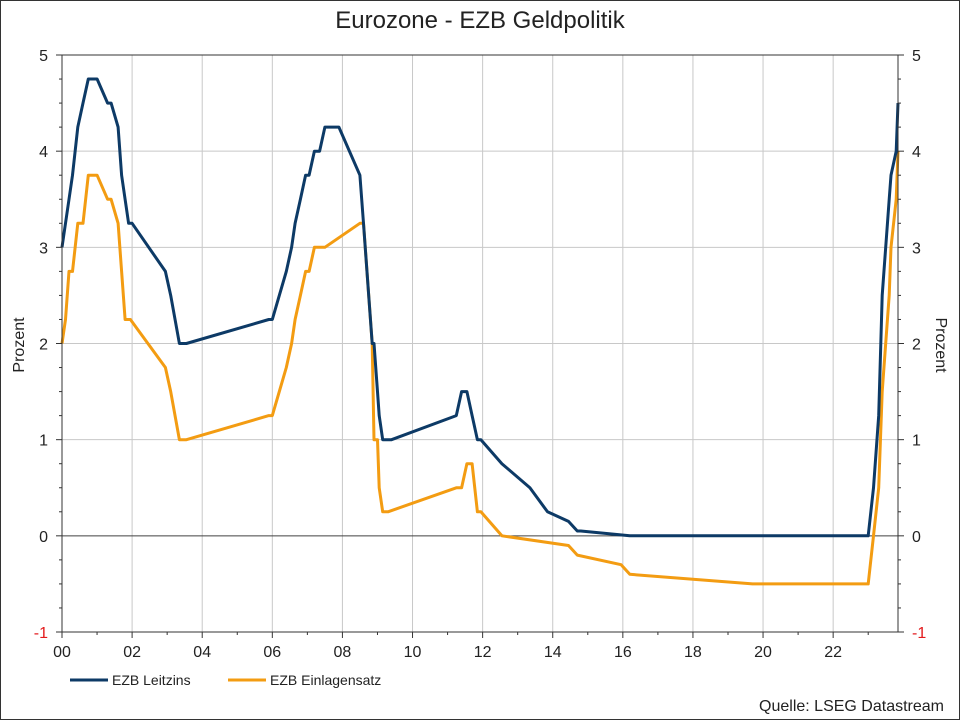 Image resolution: width=960 pixels, height=720 pixels. Describe the element at coordinates (916, 248) in the screenshot. I see `y-tick-label-right: 3` at that location.